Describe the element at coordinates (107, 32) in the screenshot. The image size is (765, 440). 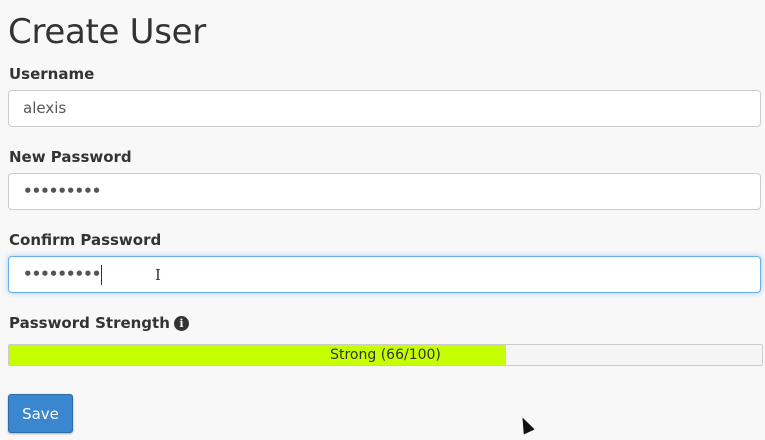
I see `page-title: Create User` at that location.